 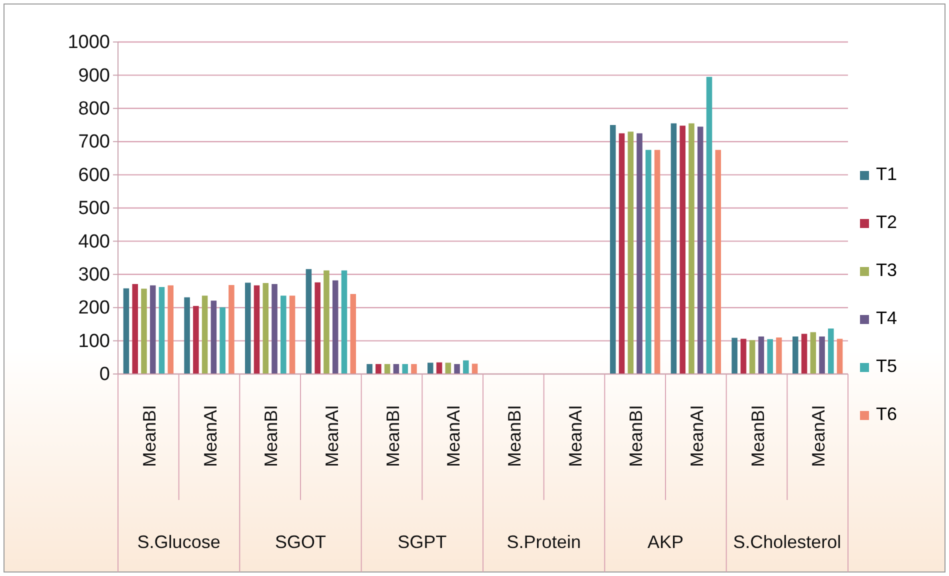 I want to click on text: S.Protein, so click(x=543, y=542).